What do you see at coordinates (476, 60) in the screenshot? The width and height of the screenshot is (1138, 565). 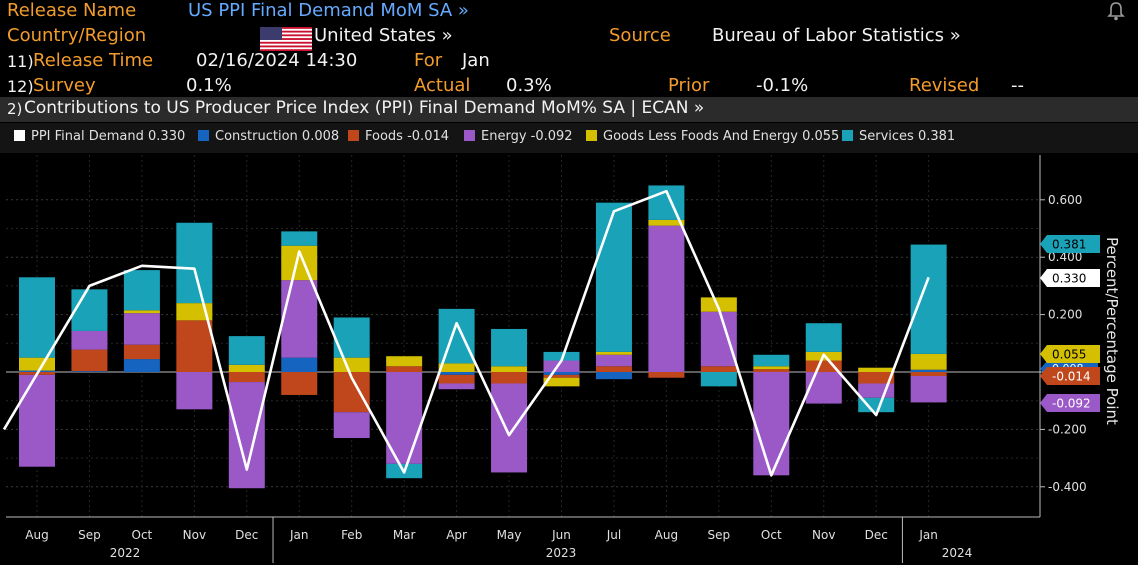 I see `for-value: Jan` at bounding box center [476, 60].